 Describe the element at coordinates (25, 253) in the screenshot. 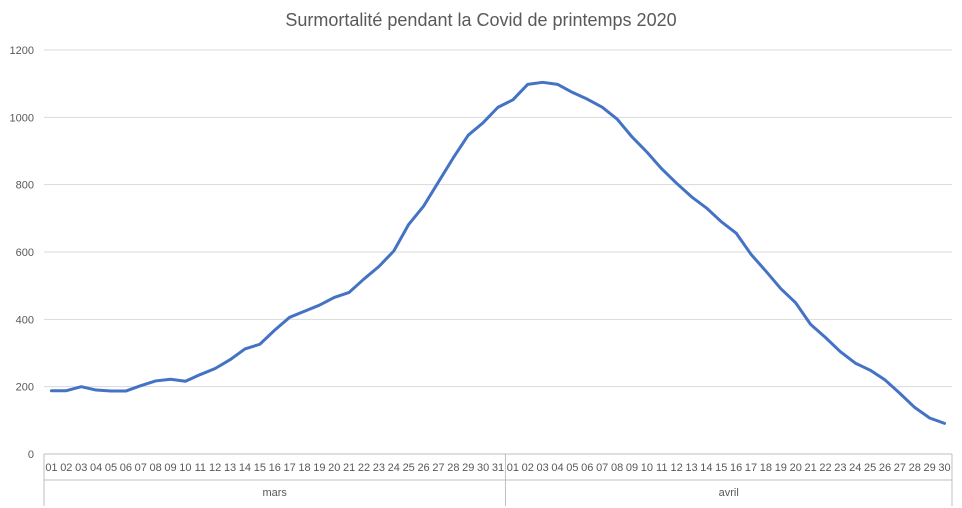

I see `y-tick-label: 600` at that location.